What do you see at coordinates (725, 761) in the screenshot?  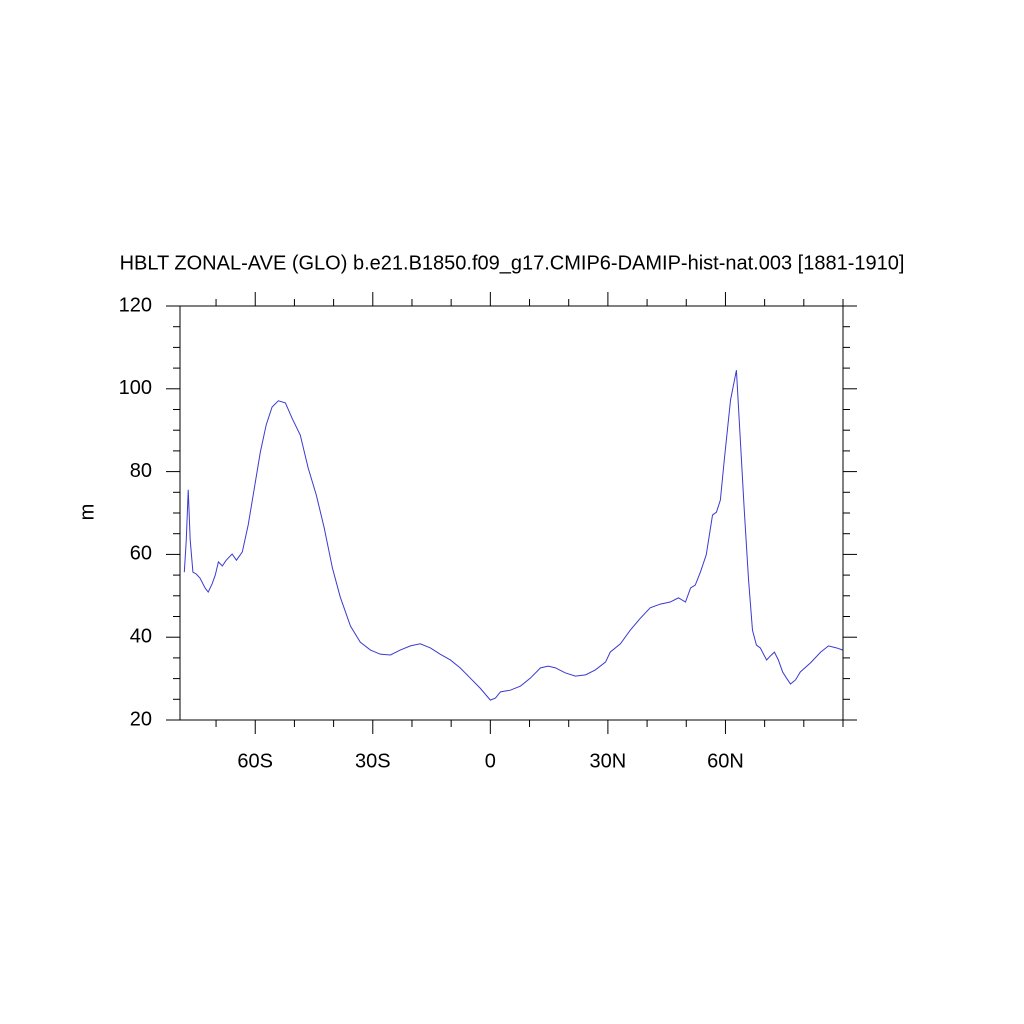 I see `x-tick-label: 60N` at bounding box center [725, 761].